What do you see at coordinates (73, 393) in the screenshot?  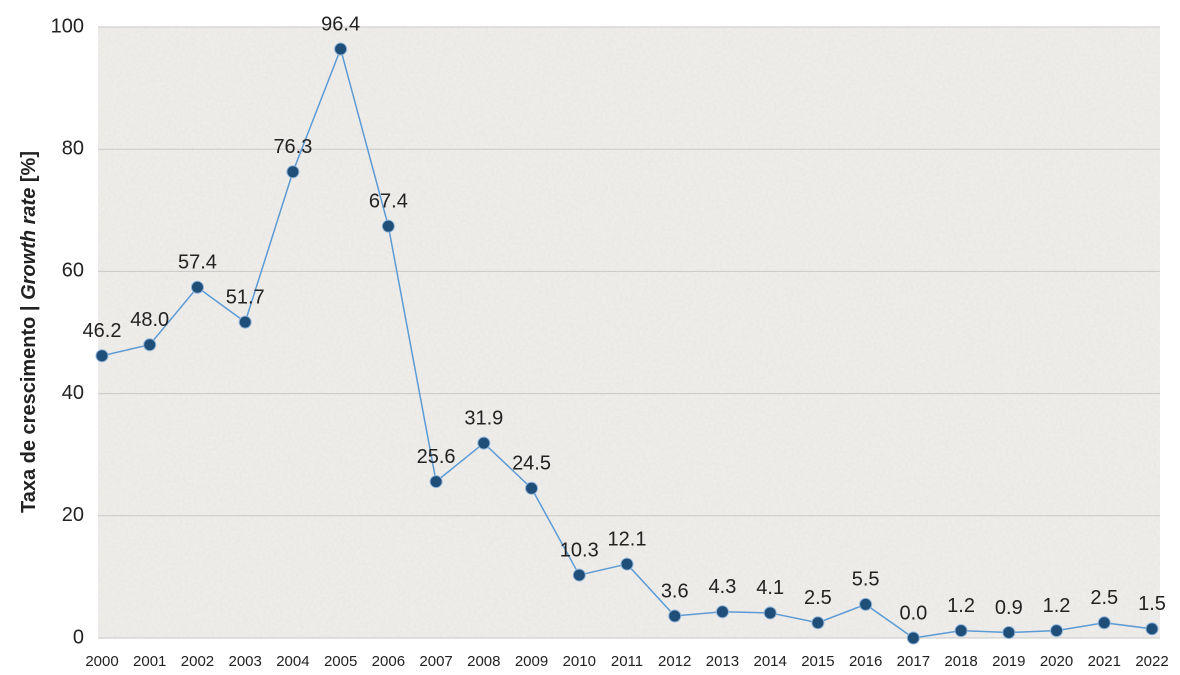 I see `y-tick-label: 40` at bounding box center [73, 393].